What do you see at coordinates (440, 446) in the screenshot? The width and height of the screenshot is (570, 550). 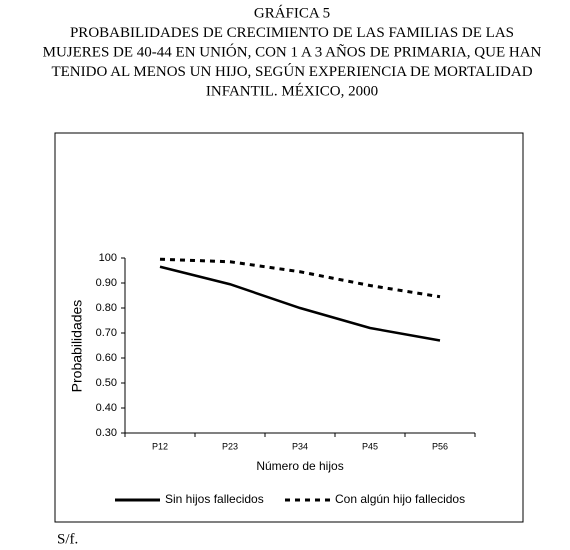 I see `x-tick-label: P56` at bounding box center [440, 446].